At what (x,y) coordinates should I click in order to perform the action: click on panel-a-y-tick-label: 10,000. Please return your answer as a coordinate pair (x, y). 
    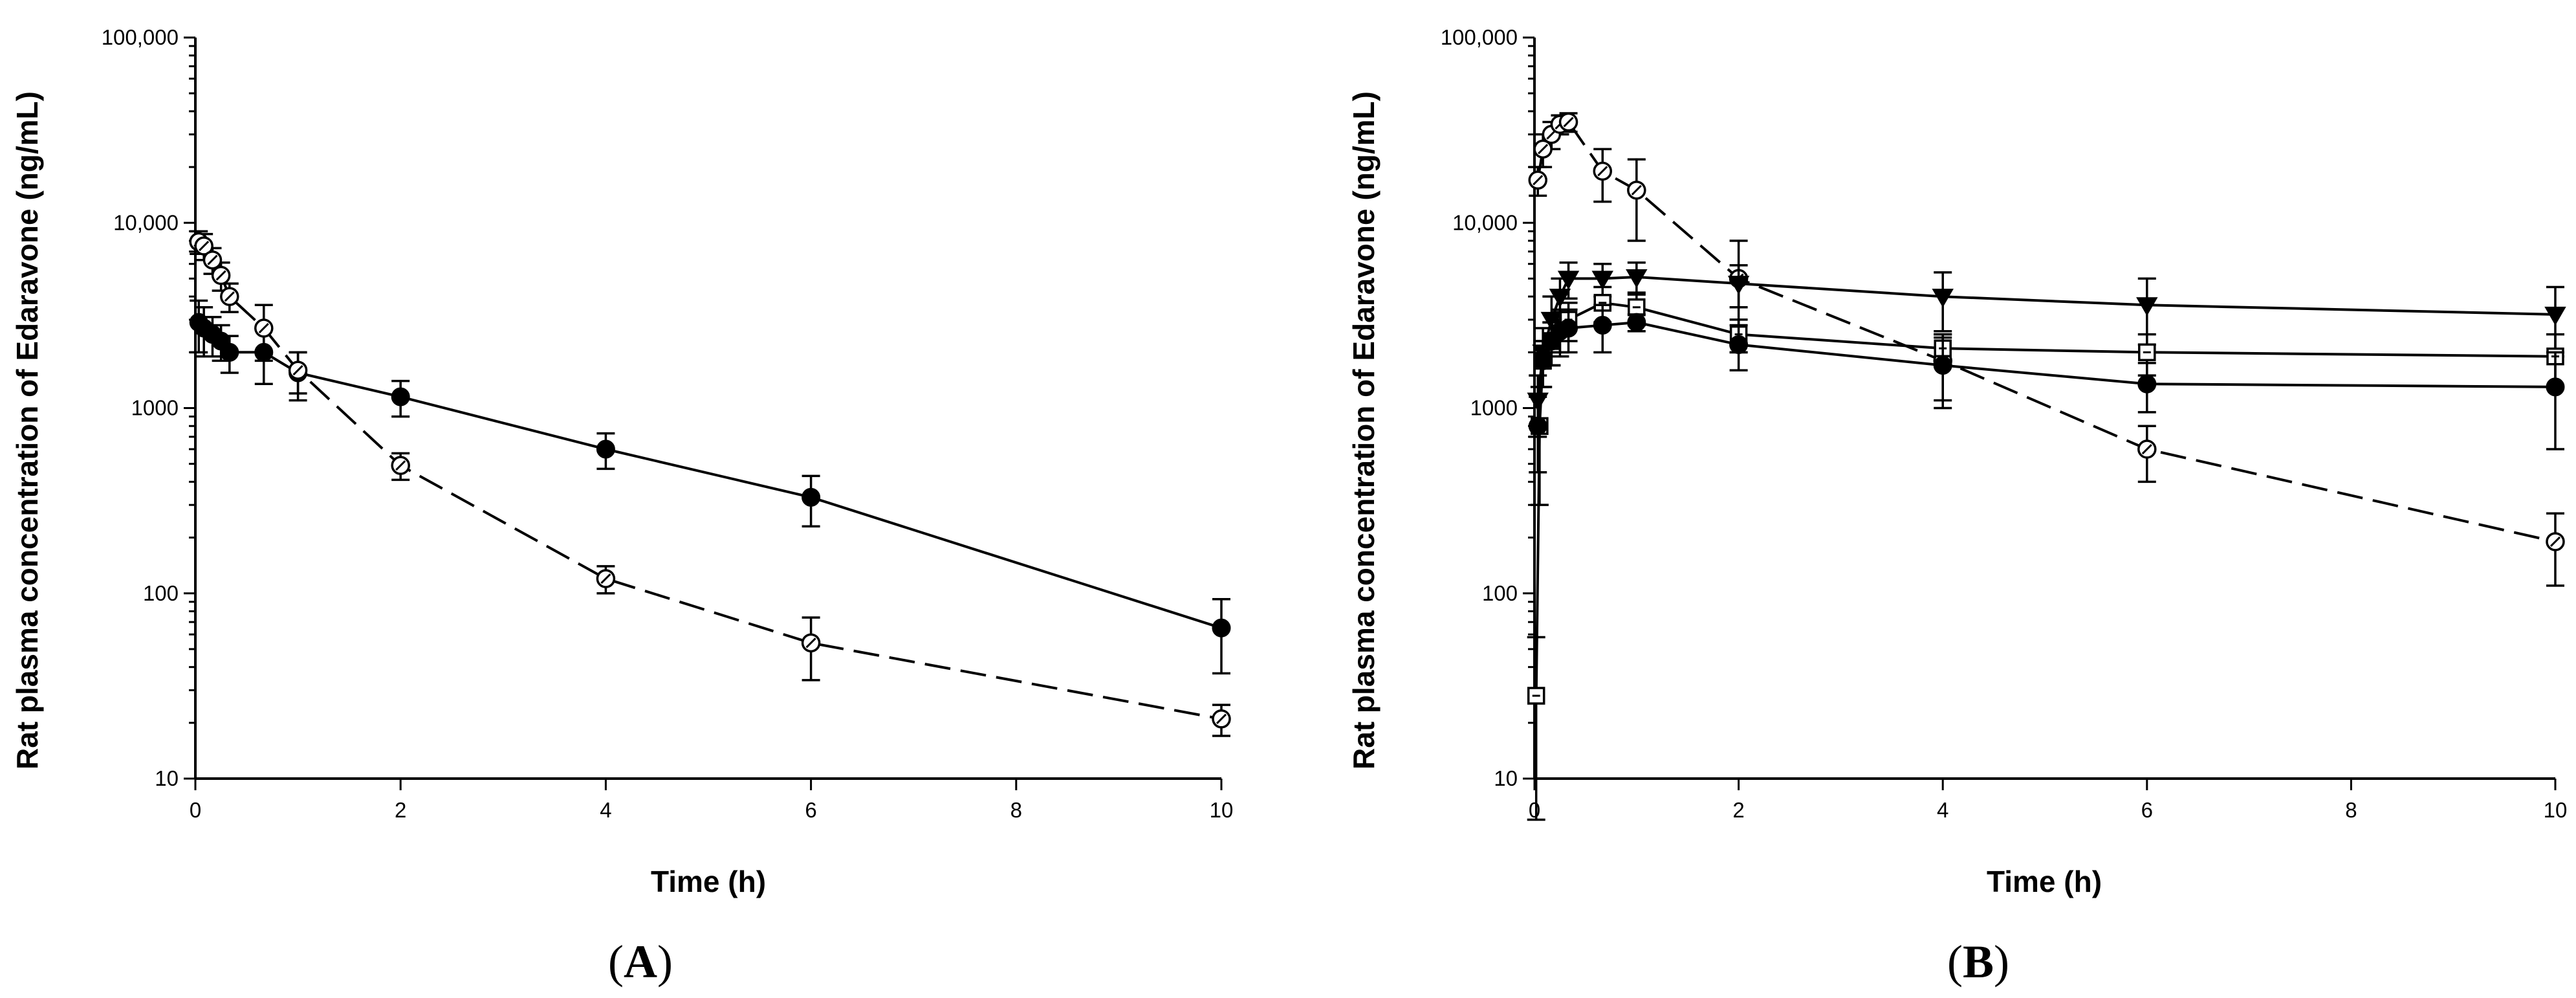
    Looking at the image, I should click on (146, 222).